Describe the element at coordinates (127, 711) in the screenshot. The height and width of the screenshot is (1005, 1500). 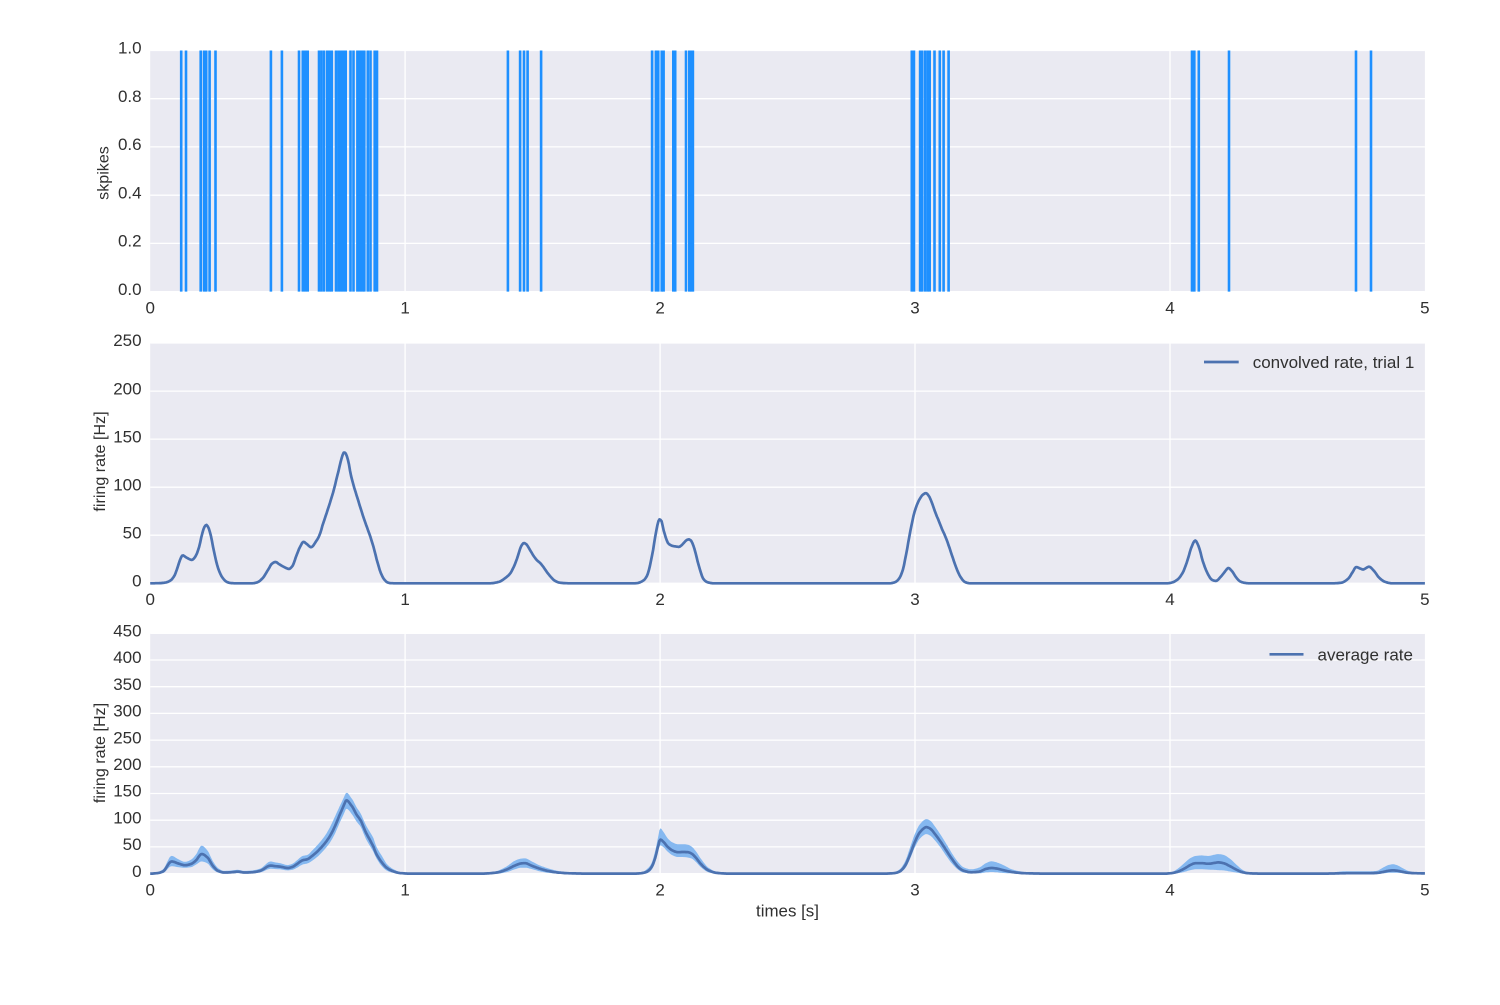
I see `svg-text: 300` at that location.